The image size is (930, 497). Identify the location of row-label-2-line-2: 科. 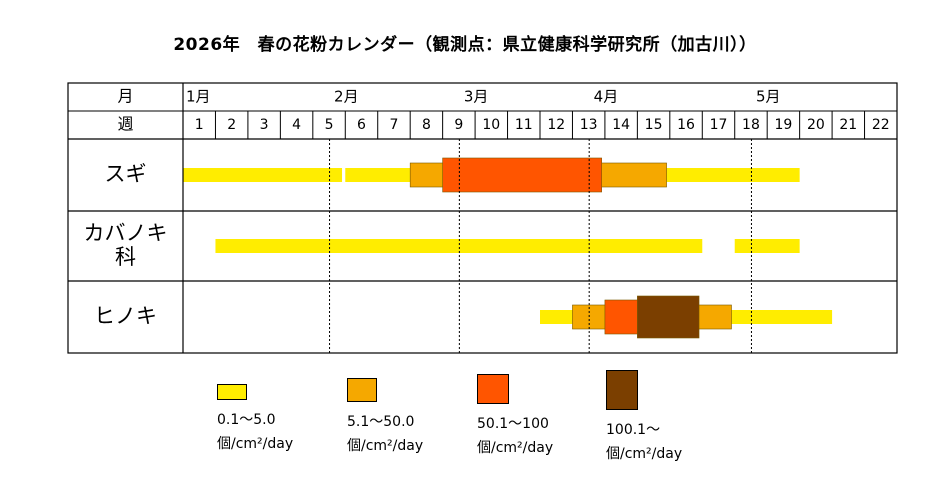
(125, 257).